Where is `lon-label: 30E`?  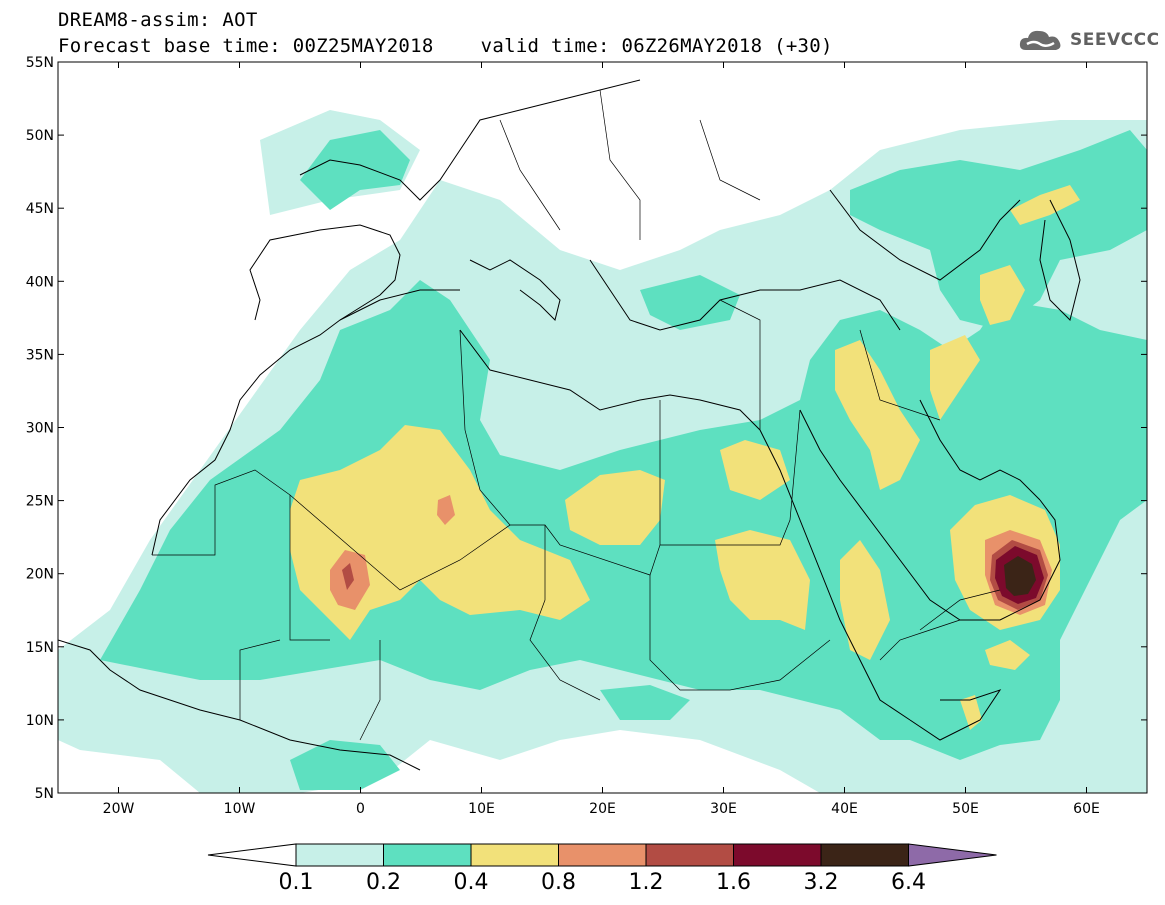 lon-label: 30E is located at coordinates (723, 809).